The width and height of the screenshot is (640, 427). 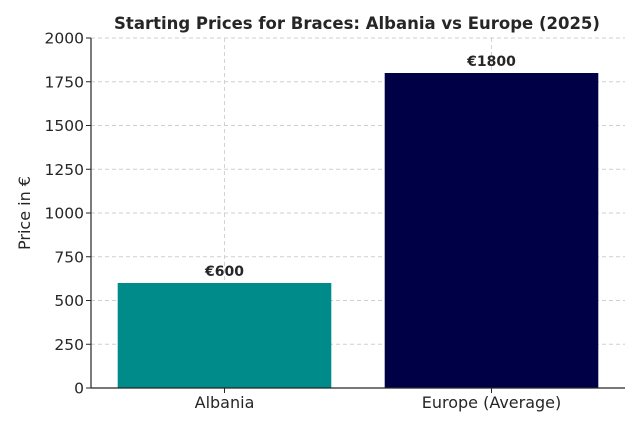 What do you see at coordinates (225, 402) in the screenshot?
I see `x-tick-label-0: Albania` at bounding box center [225, 402].